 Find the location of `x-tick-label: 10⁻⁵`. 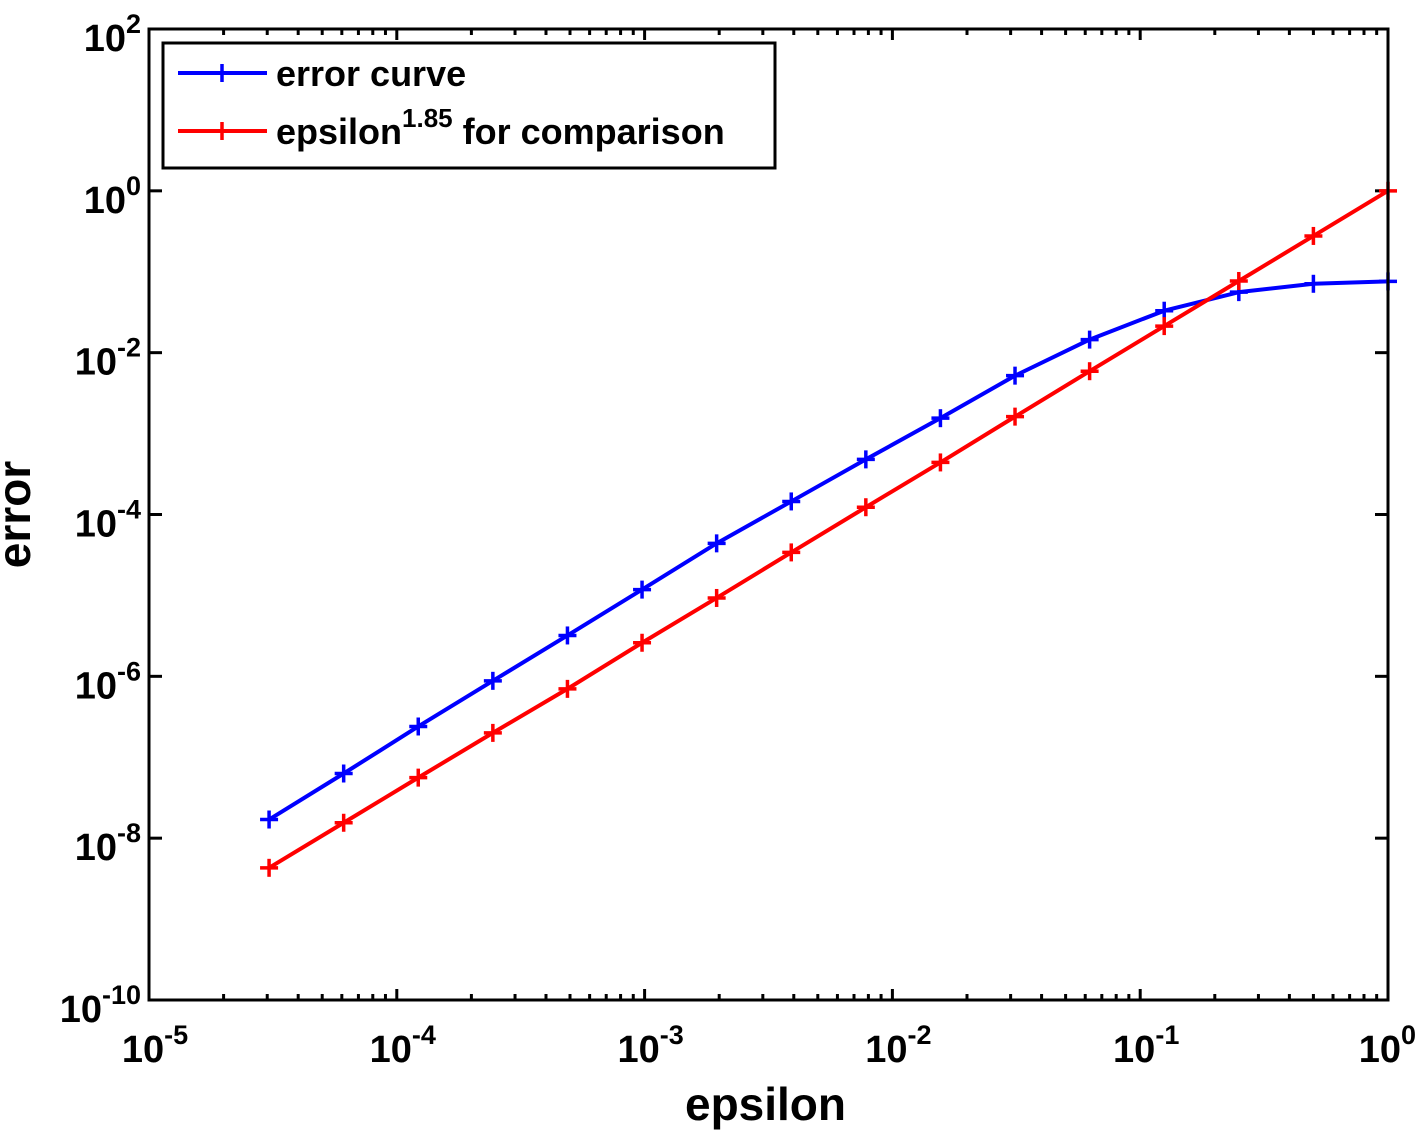

x-tick-label: 10⁻⁵ is located at coordinates (155, 1045).